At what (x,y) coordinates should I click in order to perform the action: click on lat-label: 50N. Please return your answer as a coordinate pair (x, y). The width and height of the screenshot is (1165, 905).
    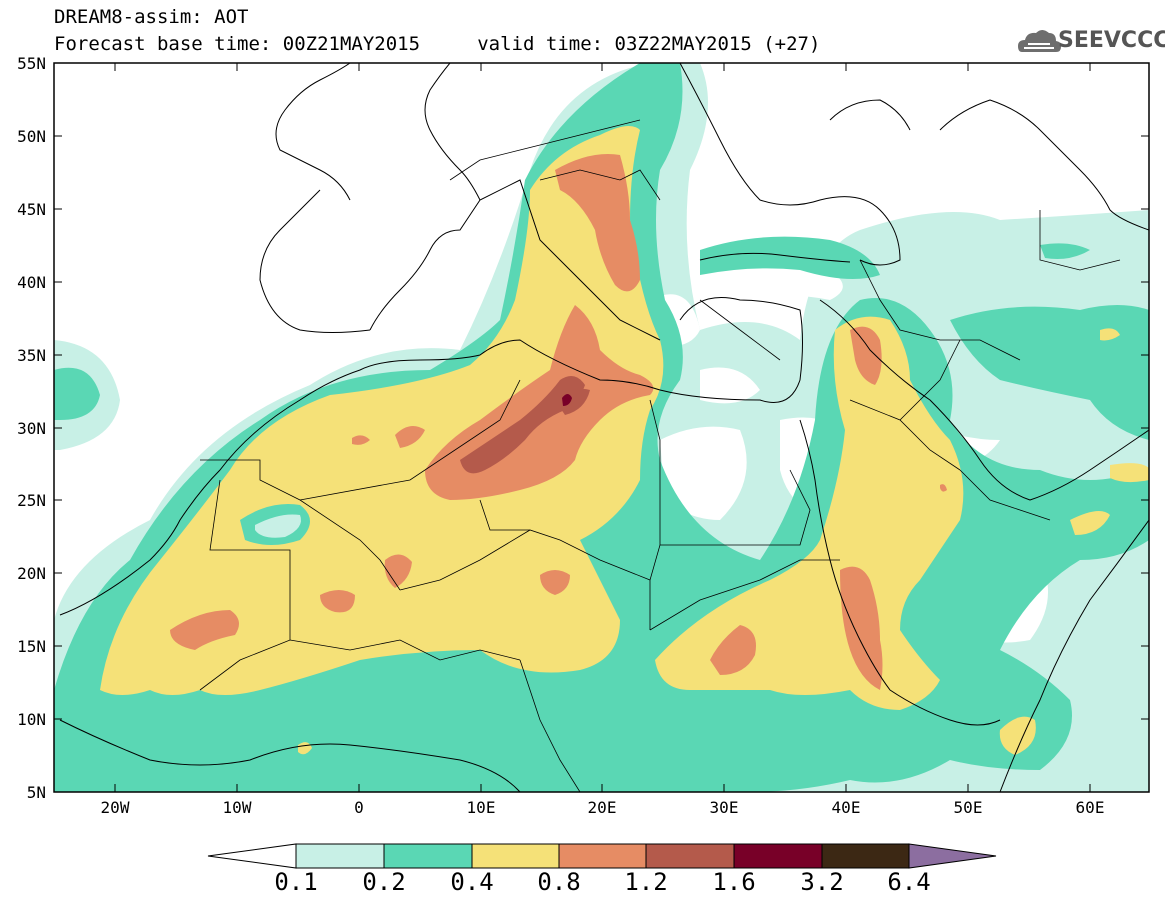
    Looking at the image, I should click on (31, 136).